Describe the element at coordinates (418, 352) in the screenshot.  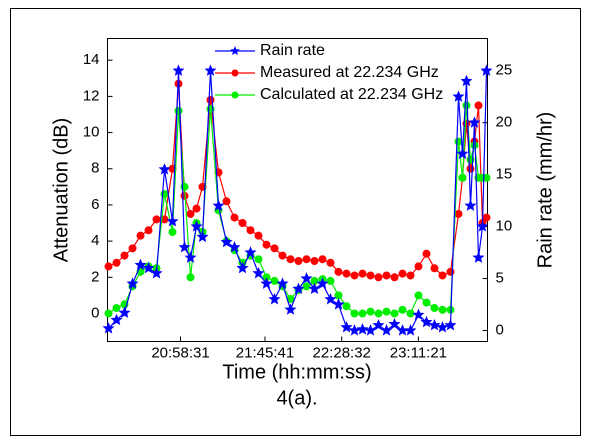
I see `x-tick-label: 23:11:21` at that location.